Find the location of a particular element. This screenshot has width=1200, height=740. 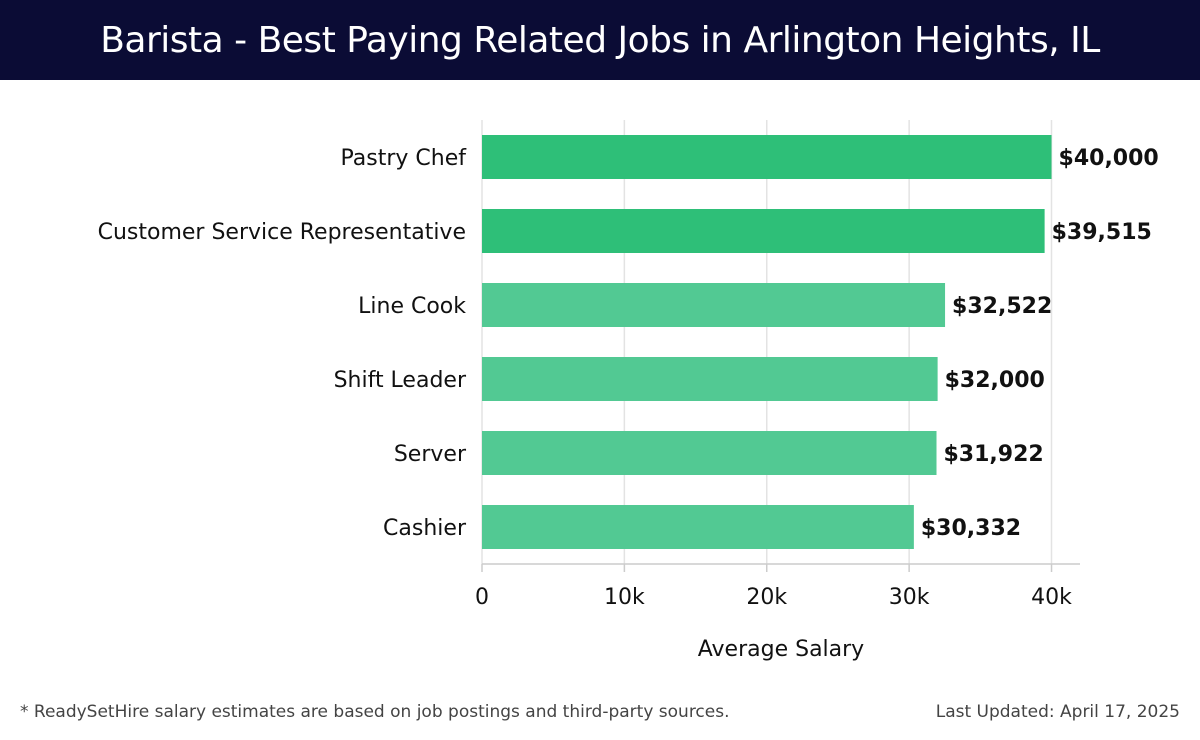

x-axis: 0 10k 20k 30k 40k is located at coordinates (777, 586).